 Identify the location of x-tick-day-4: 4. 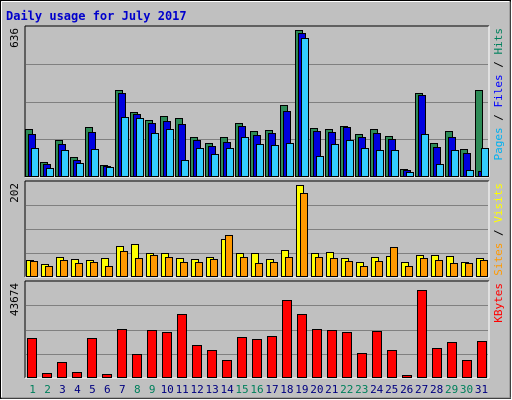
(77, 389).